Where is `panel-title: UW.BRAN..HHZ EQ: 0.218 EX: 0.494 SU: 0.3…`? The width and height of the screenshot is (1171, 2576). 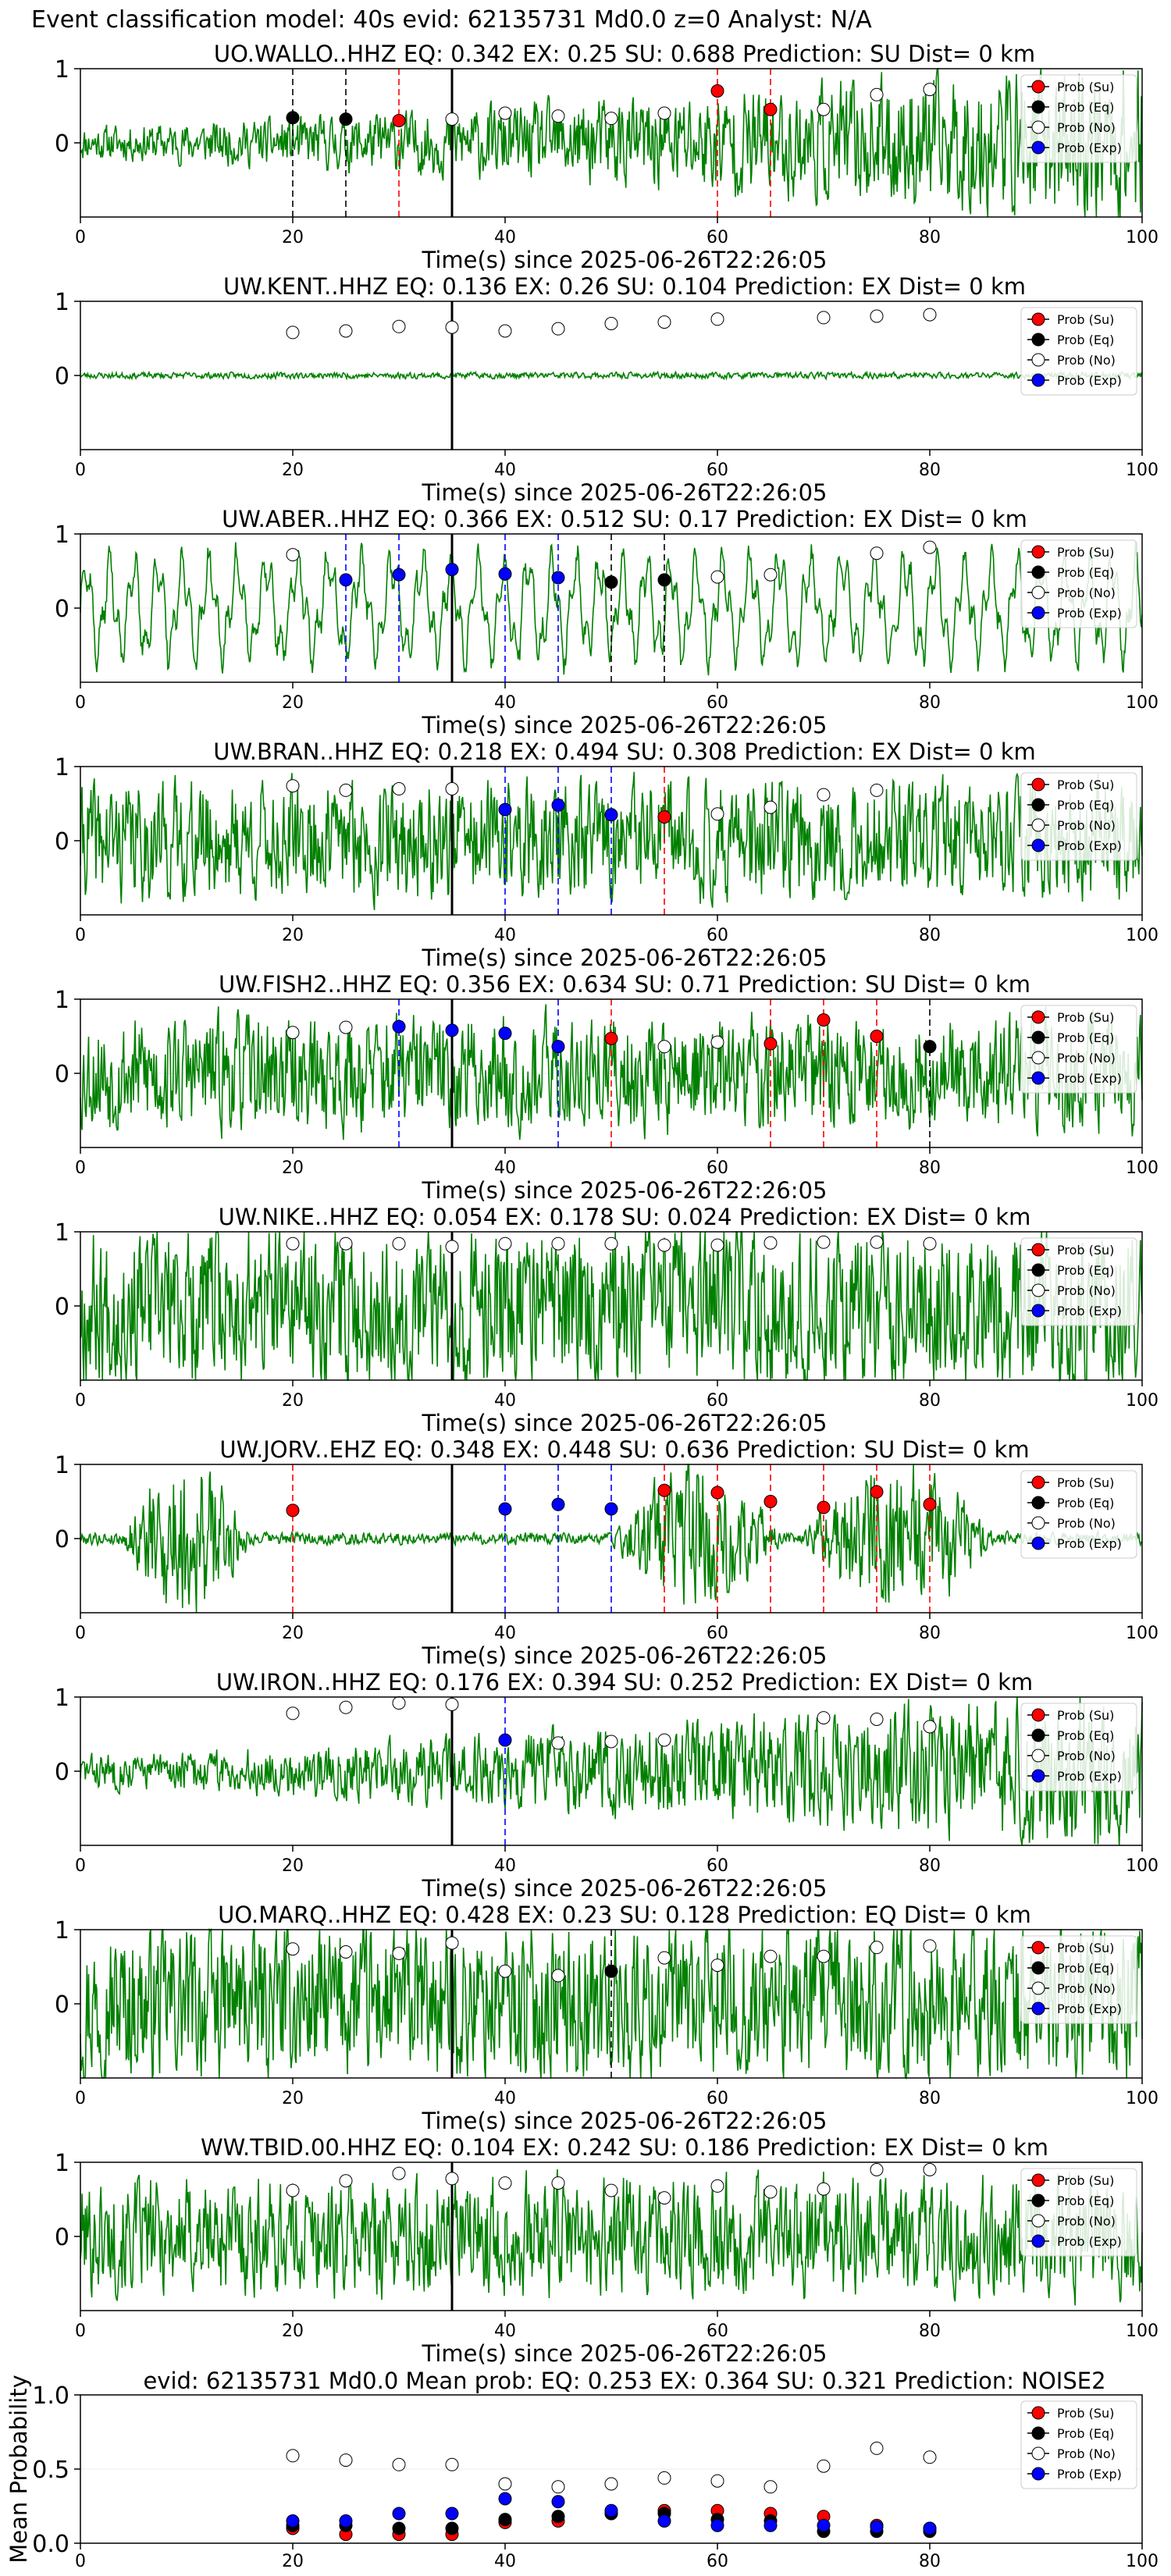 panel-title: UW.BRAN..HHZ EQ: 0.218 EX: 0.494 SU: 0.3… is located at coordinates (624, 751).